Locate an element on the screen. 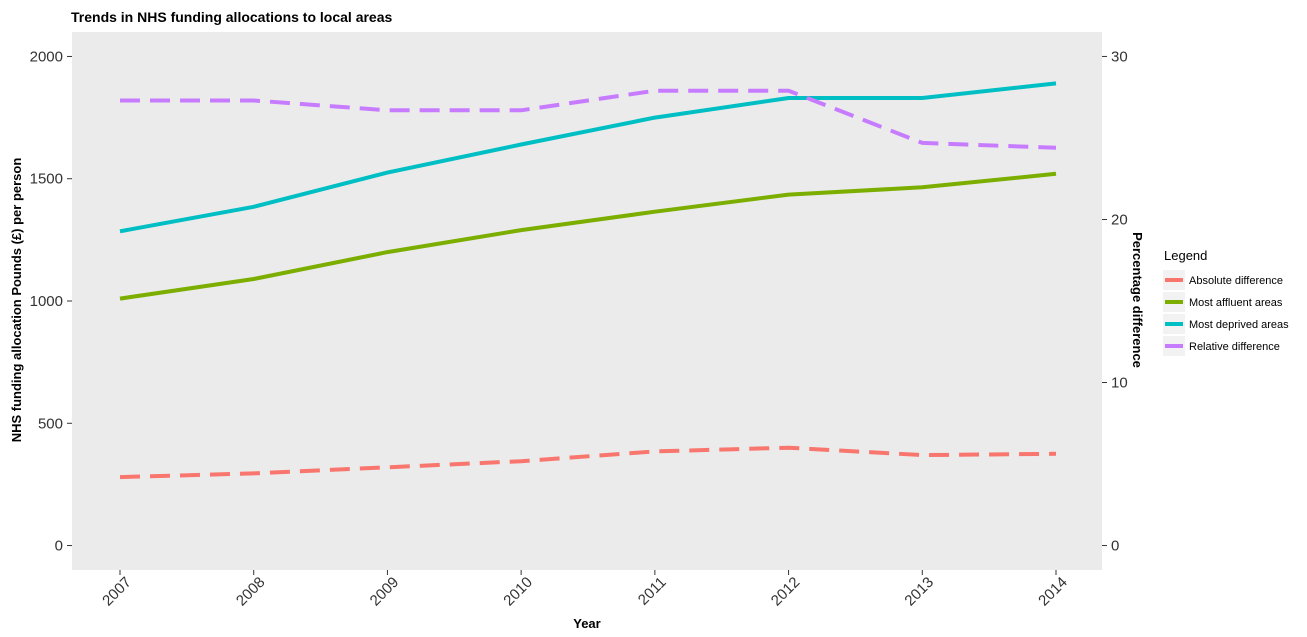 The width and height of the screenshot is (1307, 637). series-line-absolute-difference is located at coordinates (588, 462).